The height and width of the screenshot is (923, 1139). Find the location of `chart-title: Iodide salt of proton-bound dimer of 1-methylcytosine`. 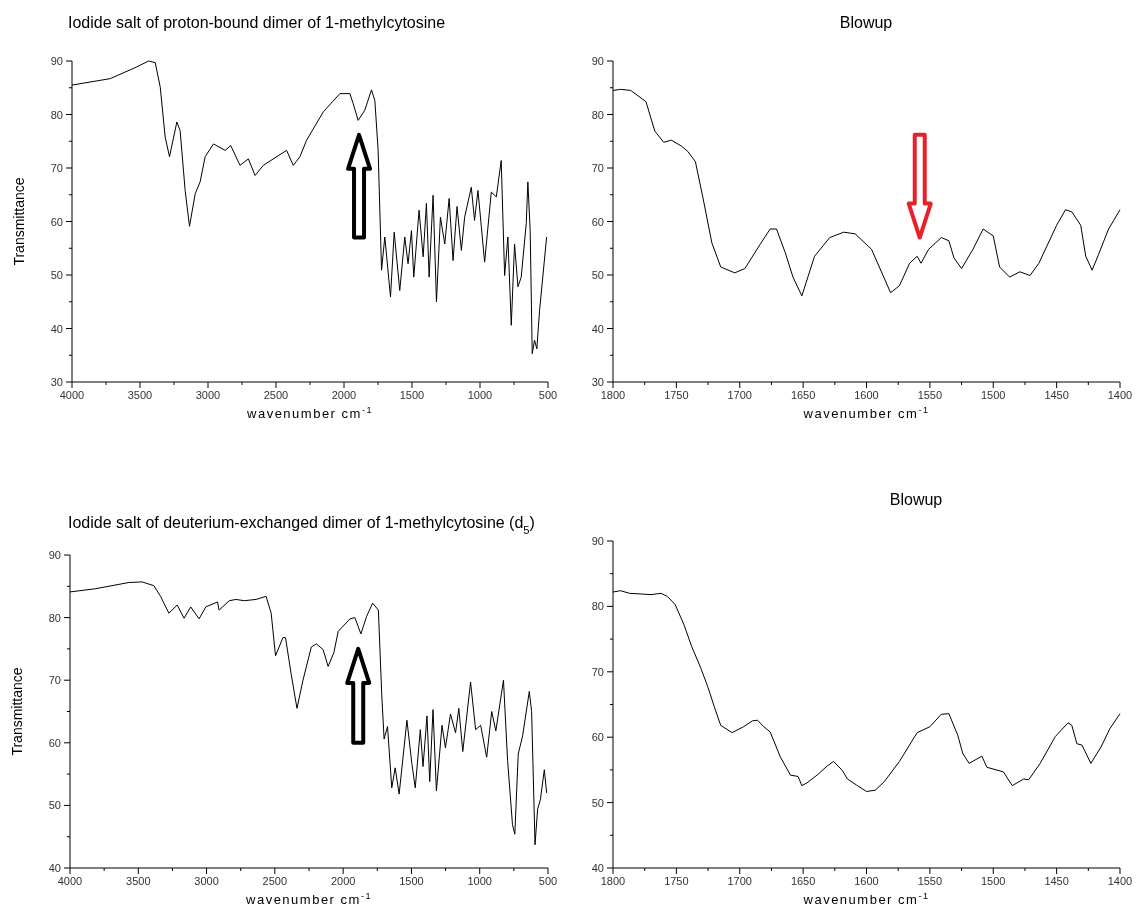

chart-title: Iodide salt of proton-bound dimer of 1-methylcytosine is located at coordinates (257, 22).